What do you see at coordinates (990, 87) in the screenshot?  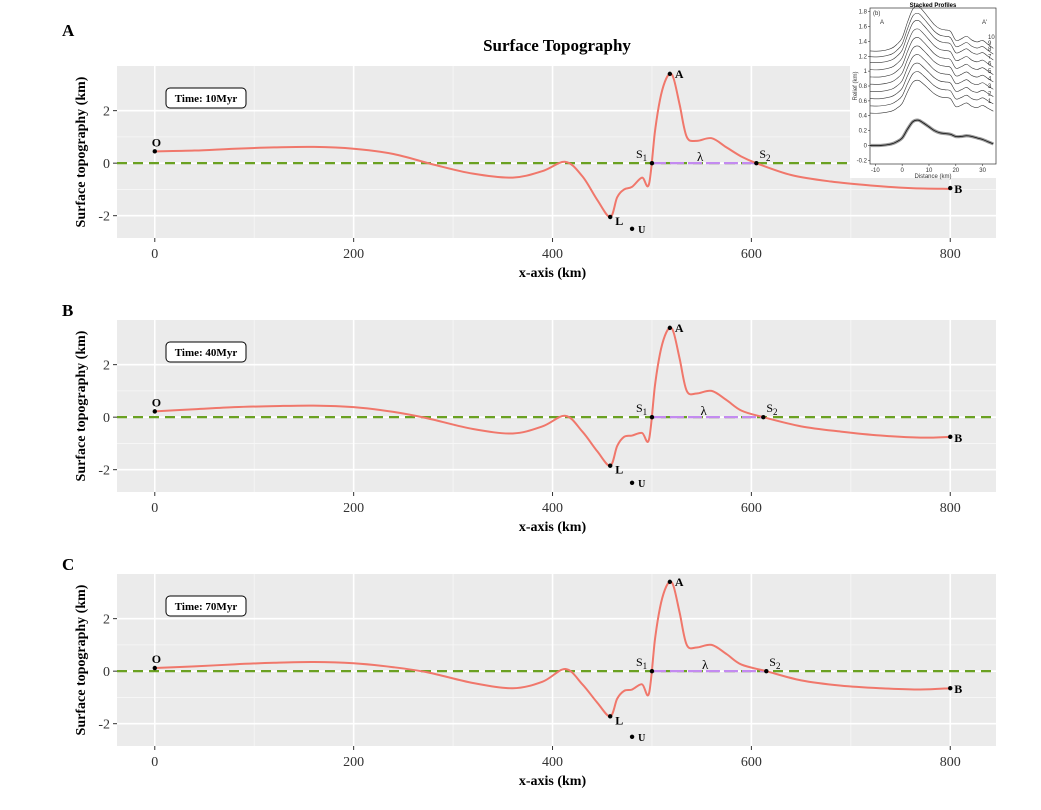 I see `inset-profile-number: 3` at bounding box center [990, 87].